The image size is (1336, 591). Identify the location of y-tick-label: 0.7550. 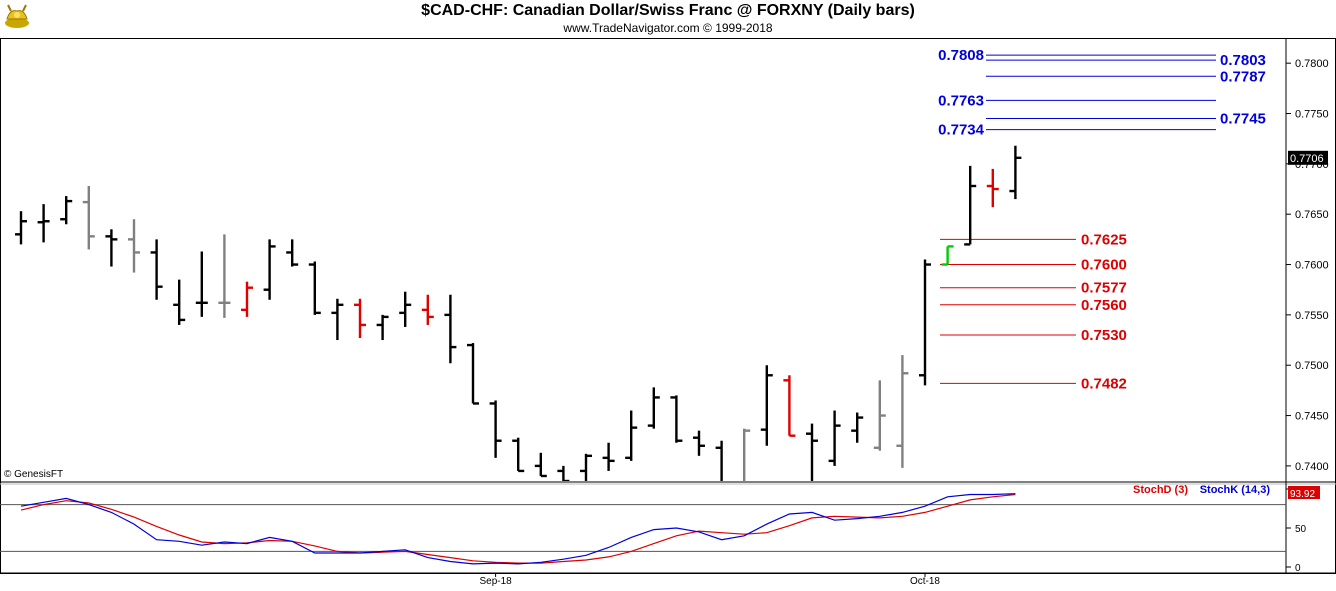
(1312, 316).